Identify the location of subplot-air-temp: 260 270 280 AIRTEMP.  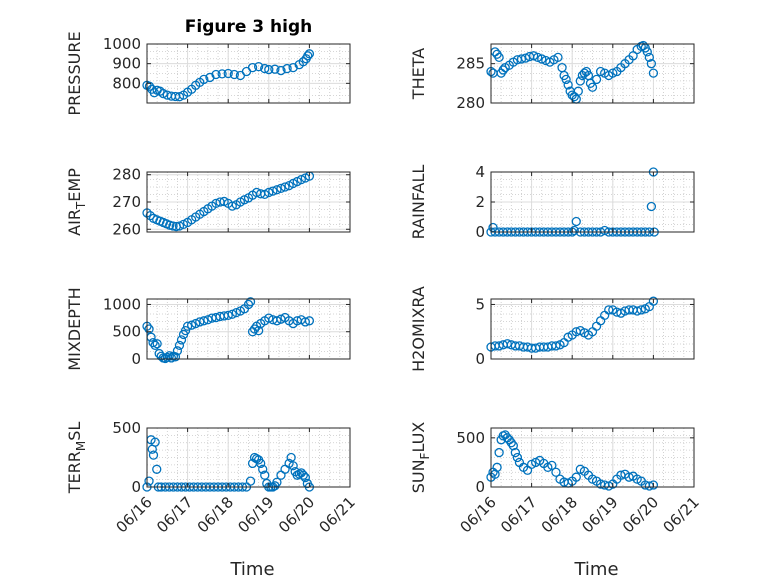
(208, 202).